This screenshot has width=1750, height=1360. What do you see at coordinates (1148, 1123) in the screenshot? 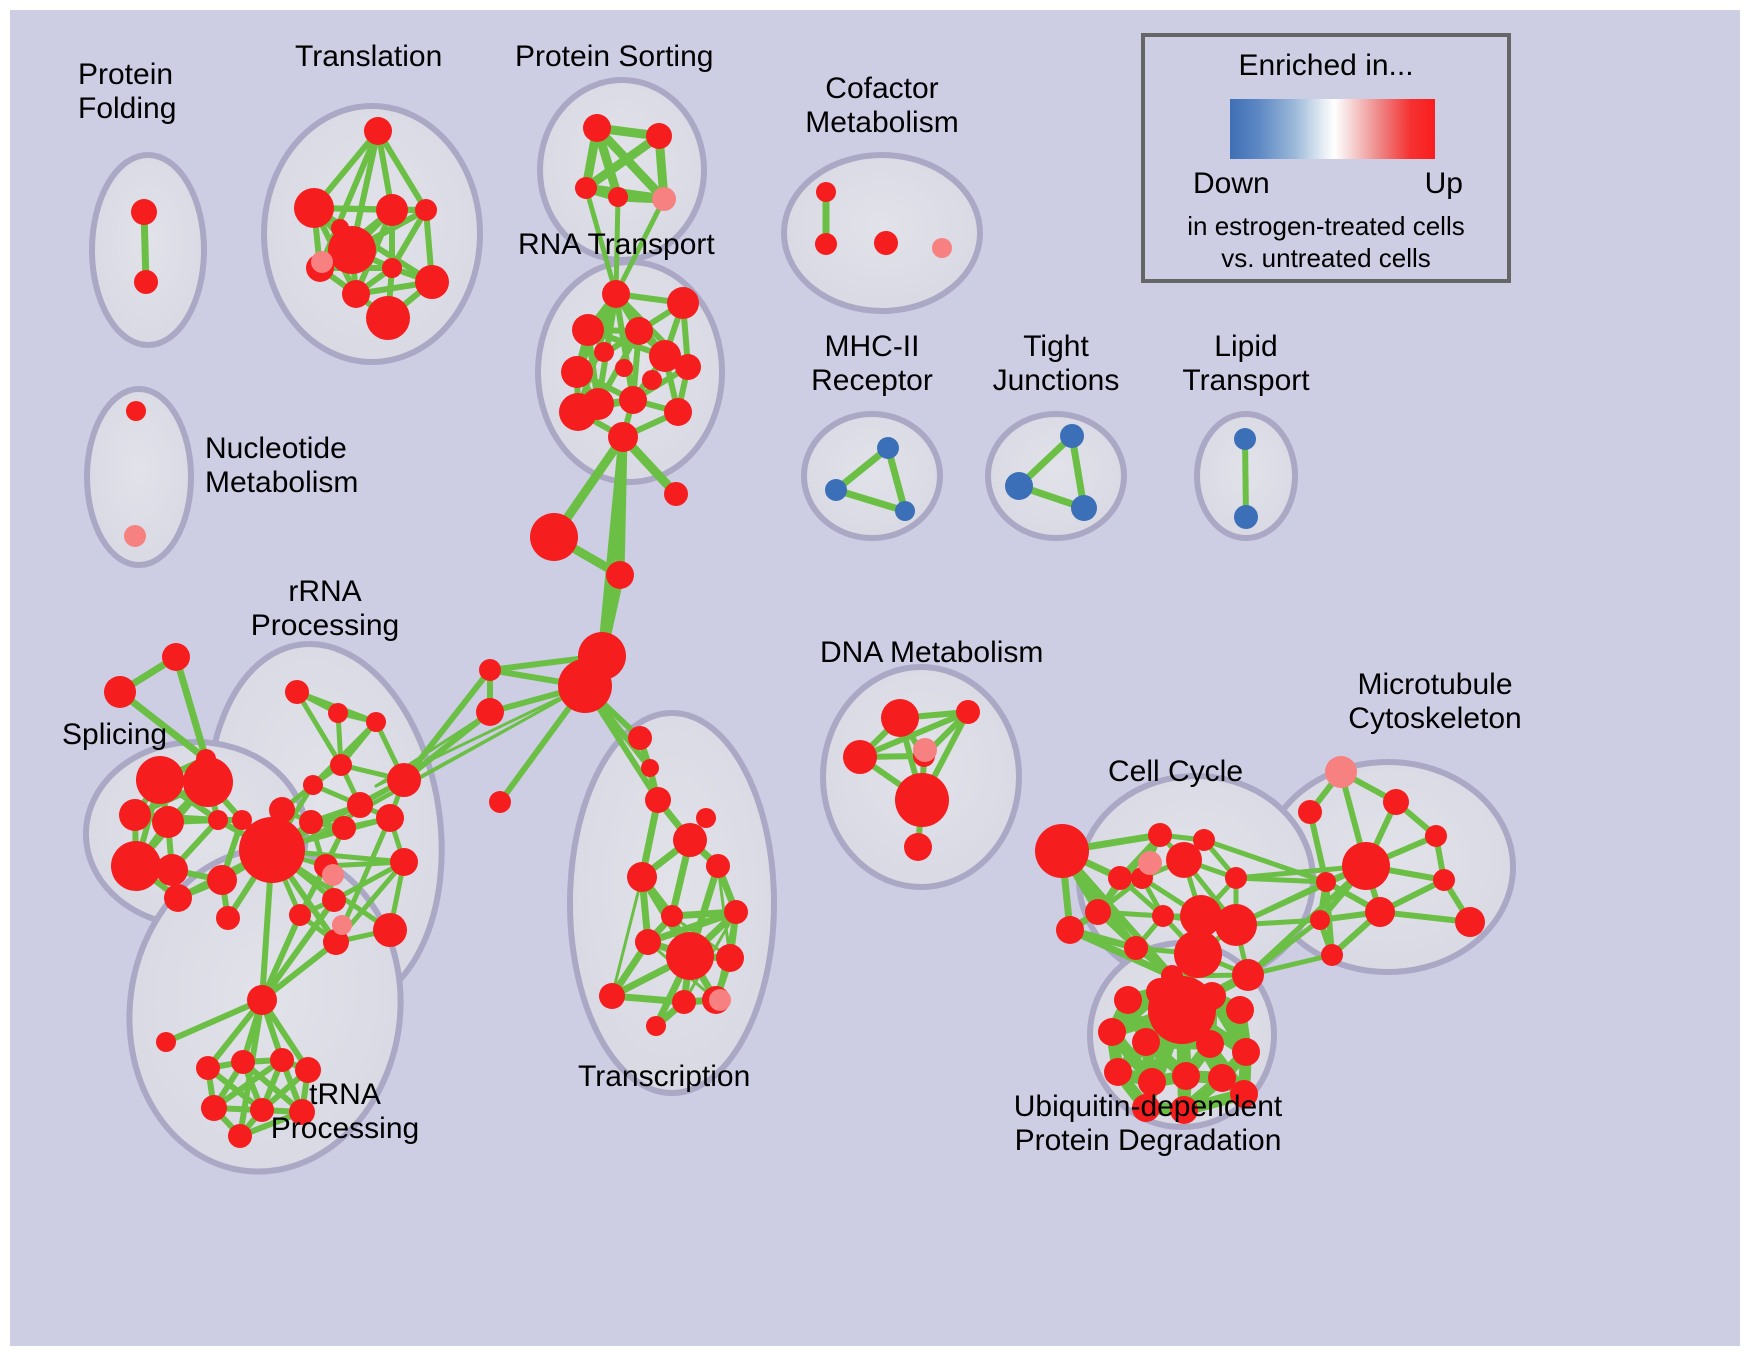
I see `cluster-label-ubiquitin: Ubiquitin-dependent Protein Degradation` at bounding box center [1148, 1123].